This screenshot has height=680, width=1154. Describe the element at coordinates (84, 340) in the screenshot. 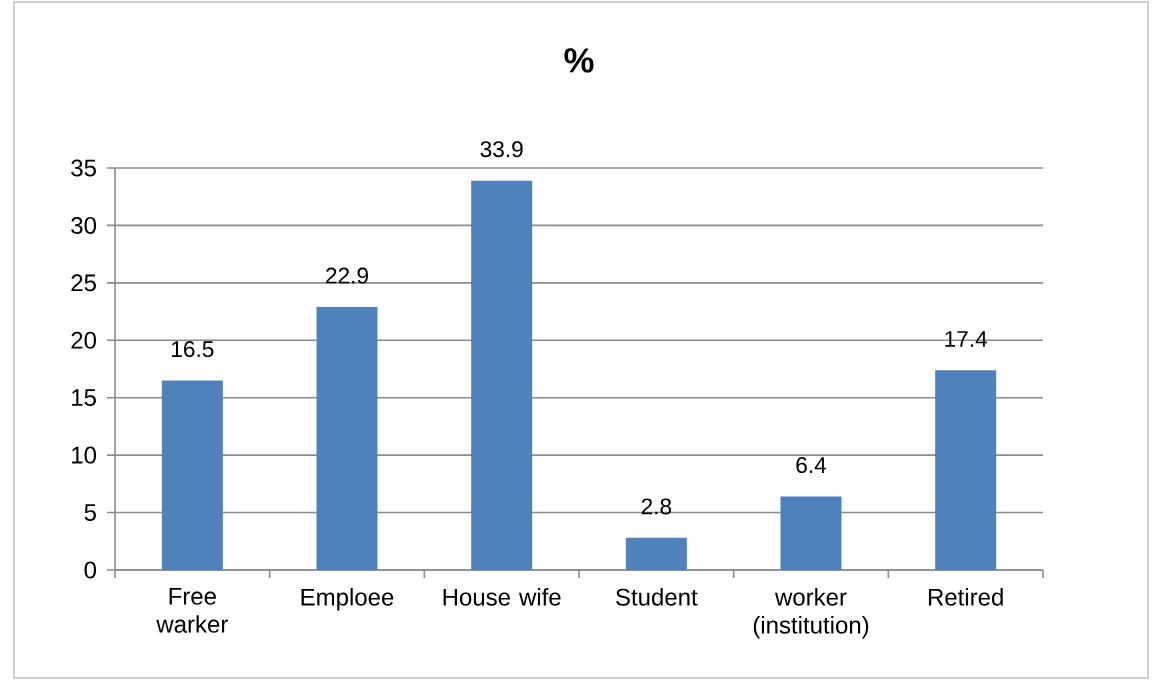

I see `y-tick-label: 20` at that location.